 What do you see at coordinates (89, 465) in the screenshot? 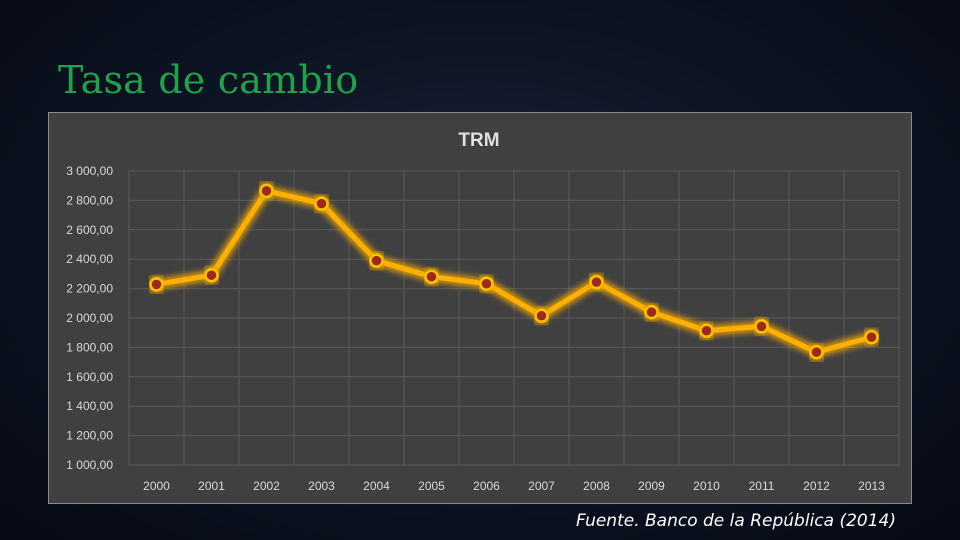
I see `y-tick-label: 1 000,00` at bounding box center [89, 465].